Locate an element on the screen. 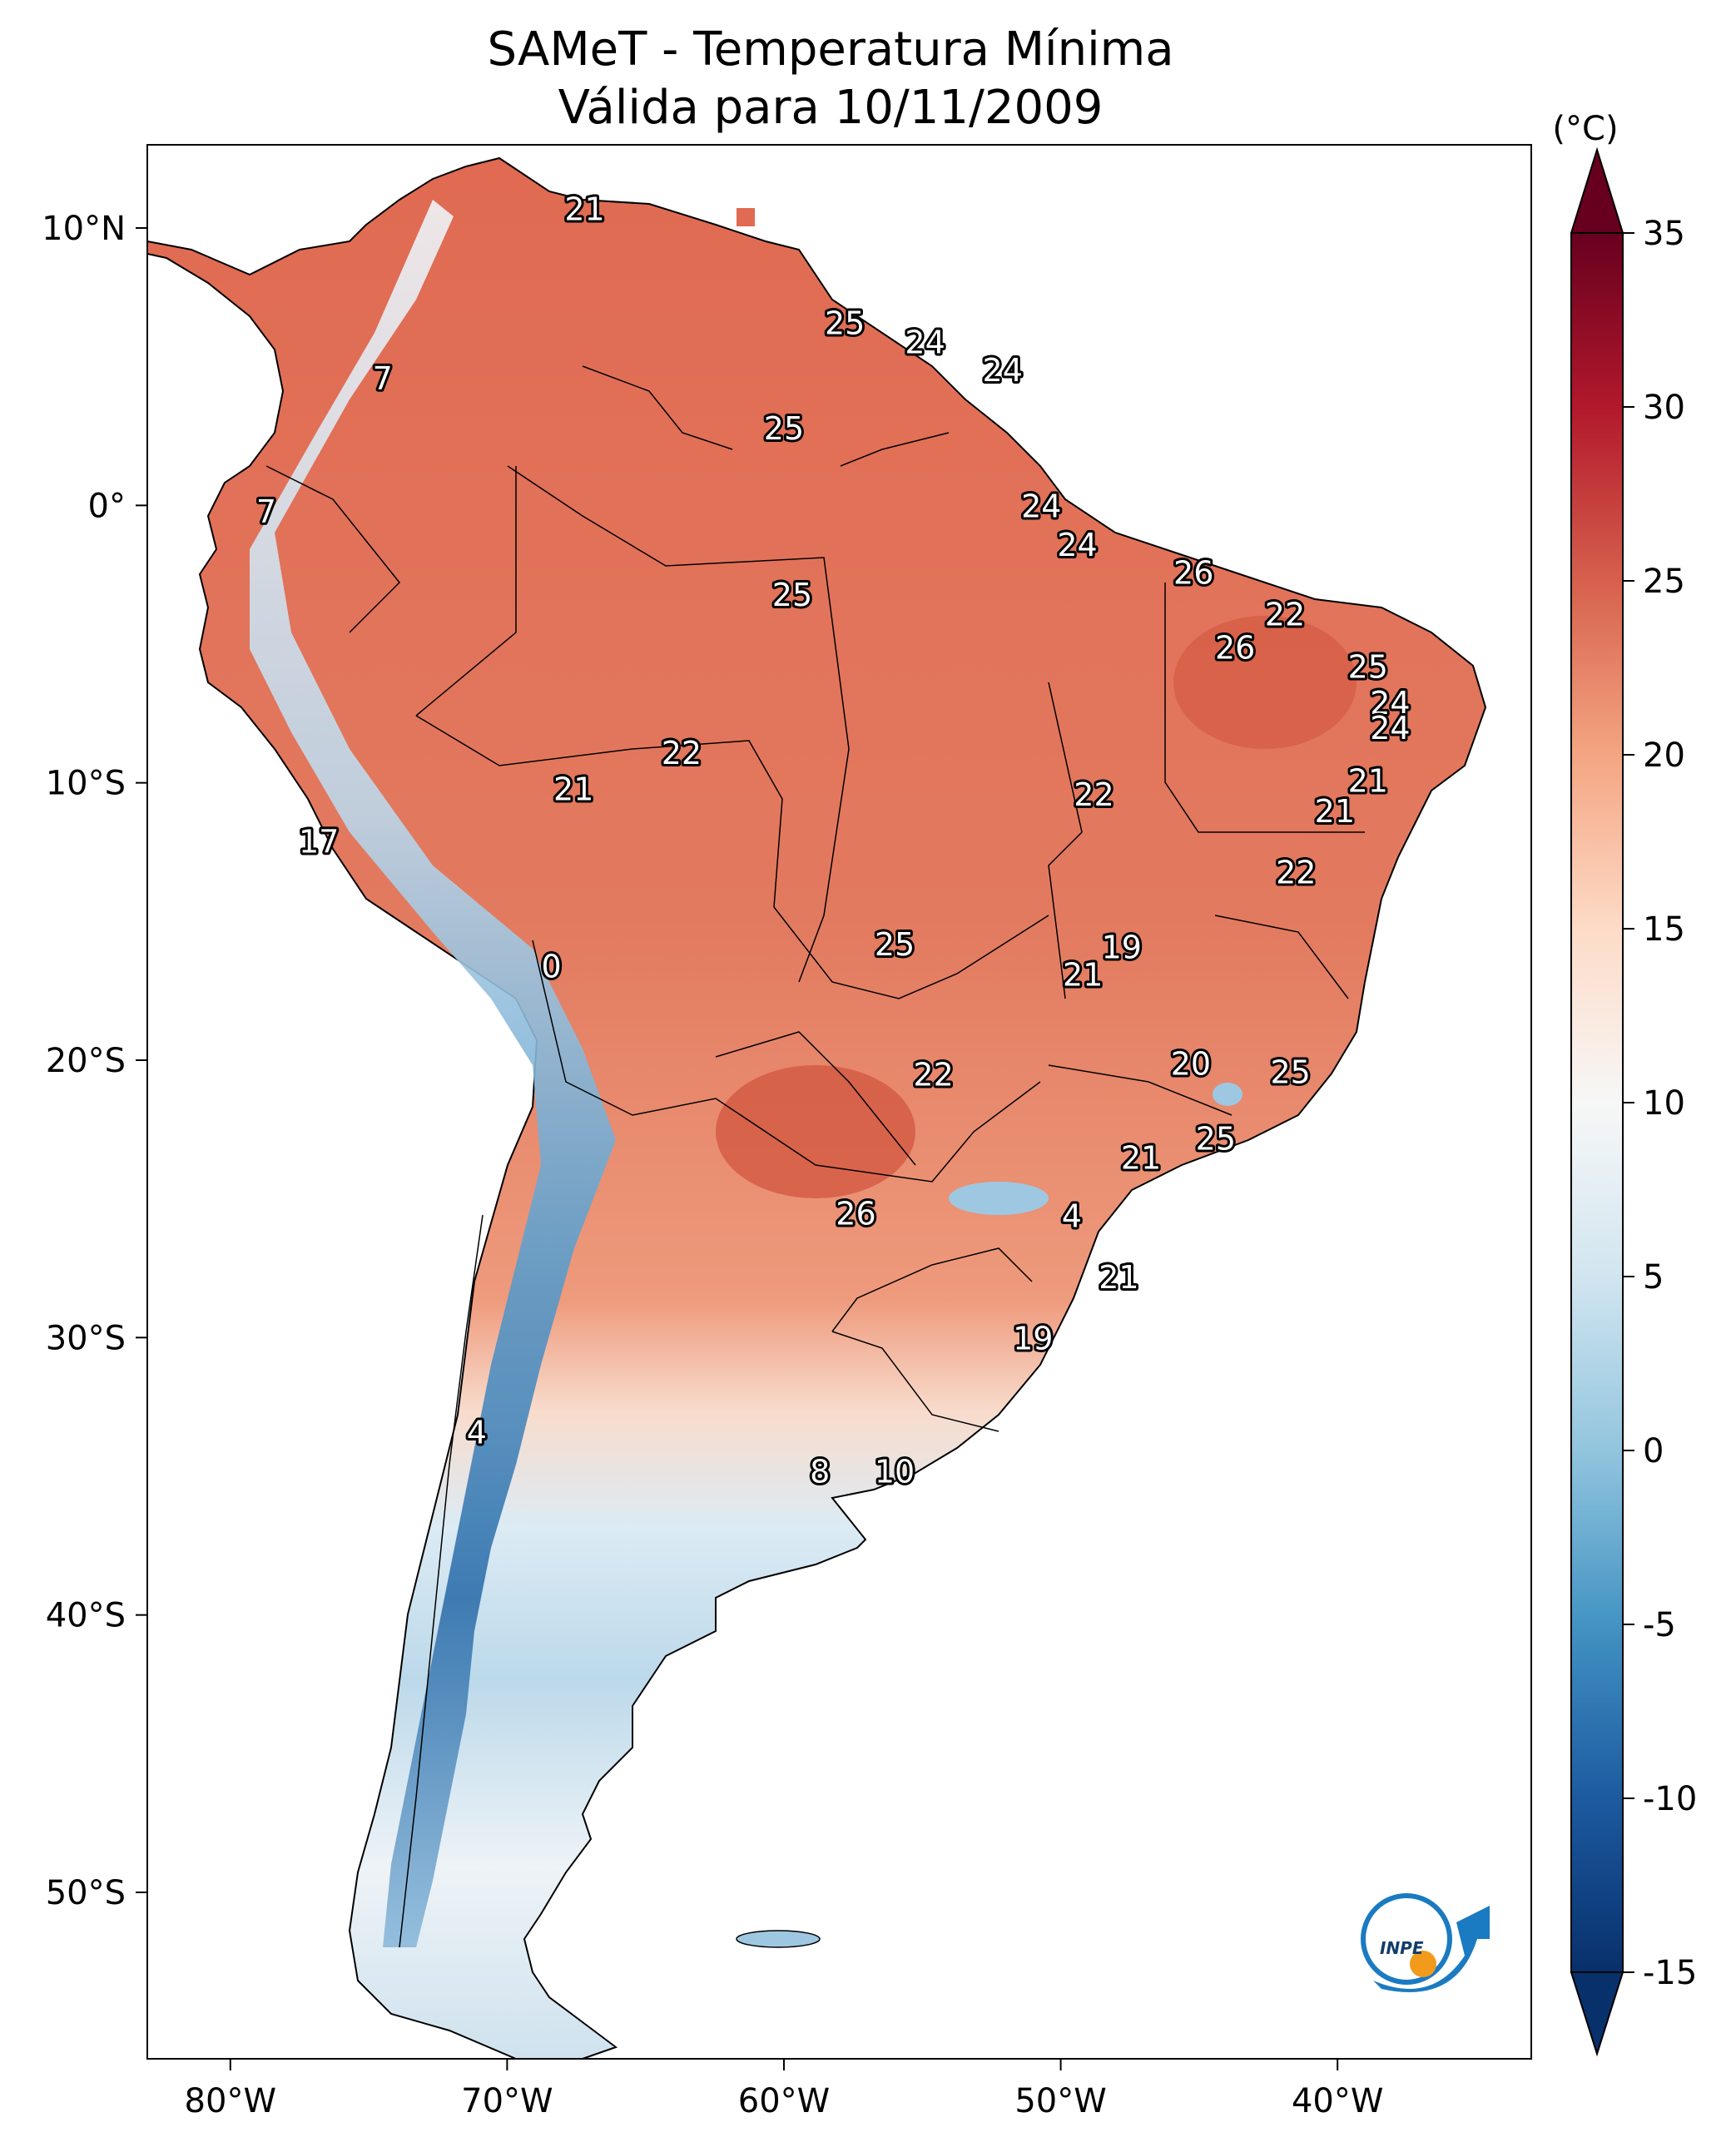 The width and height of the screenshot is (1736, 2152). trinidad-island is located at coordinates (746, 217).